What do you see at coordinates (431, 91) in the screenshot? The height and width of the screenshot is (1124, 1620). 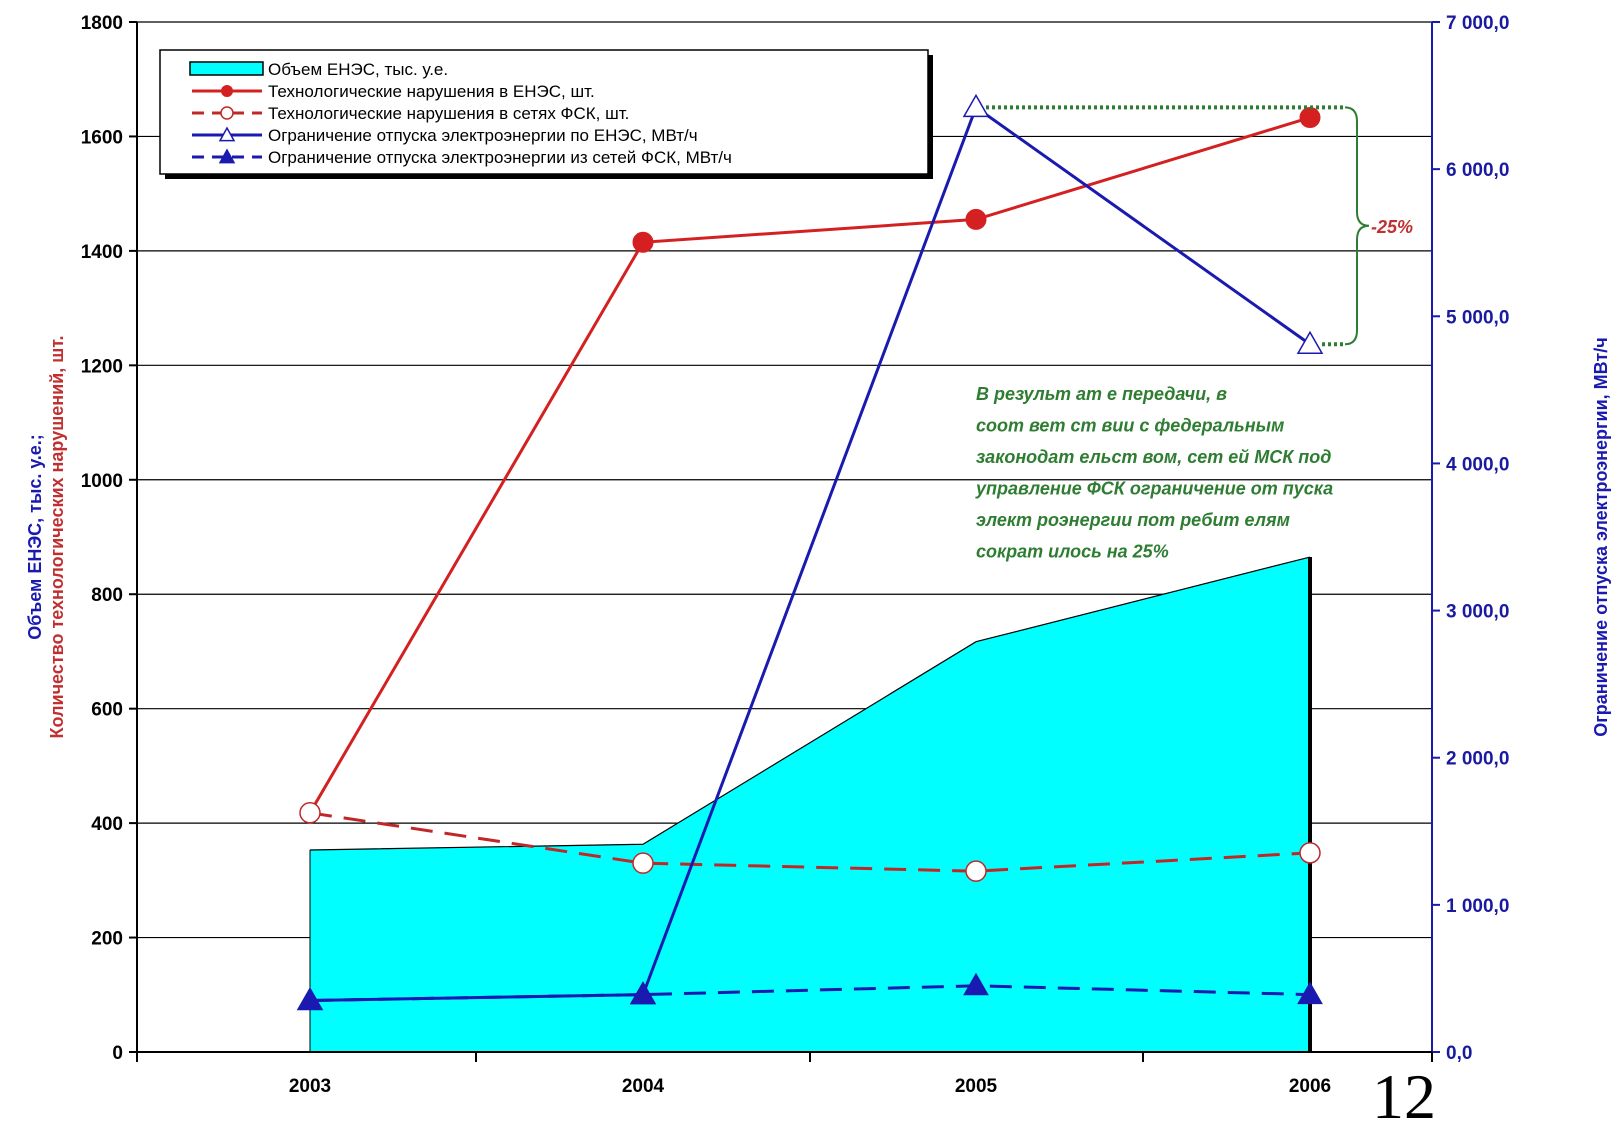 I see `legend-label: Технологические нарушения в ЕНЭС, шт.` at bounding box center [431, 91].